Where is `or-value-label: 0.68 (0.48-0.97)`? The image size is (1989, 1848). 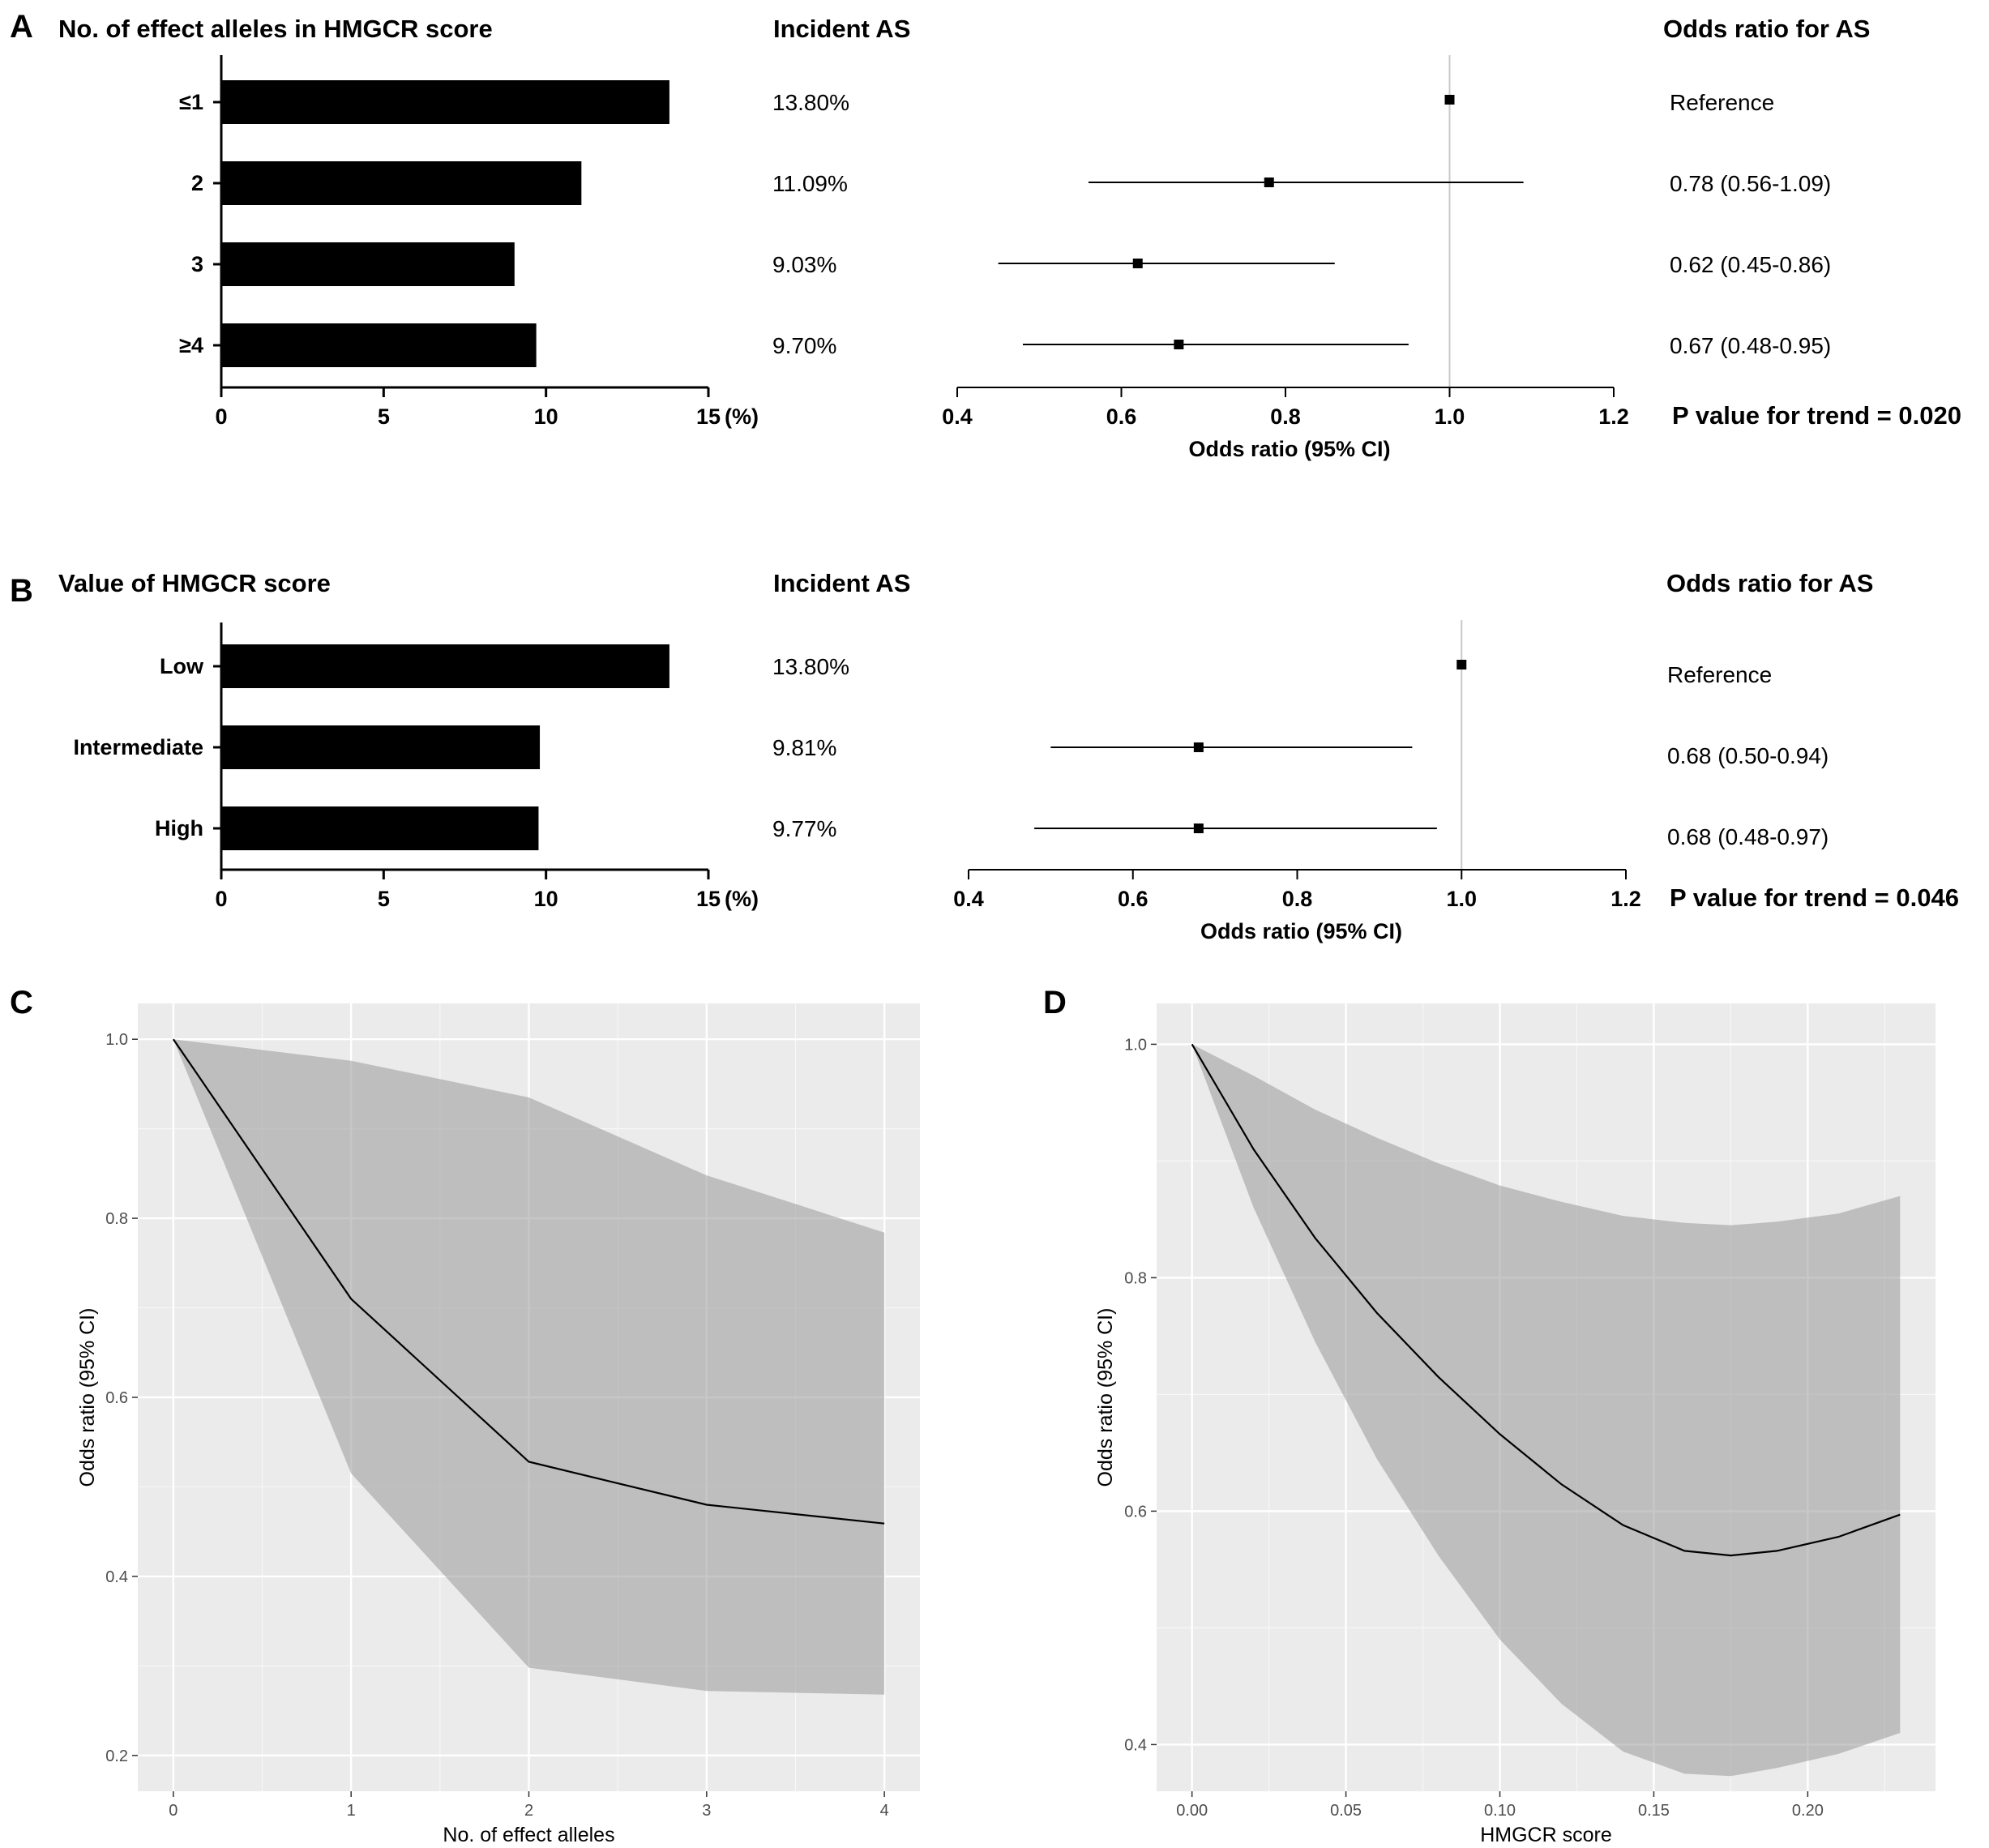 or-value-label: 0.68 (0.48-0.97) is located at coordinates (1748, 836).